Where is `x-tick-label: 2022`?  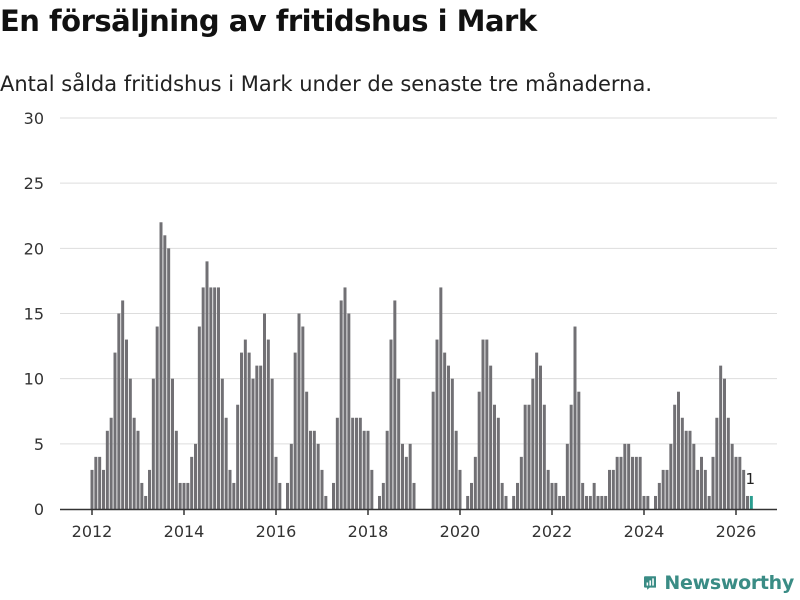
x-tick-label: 2022 is located at coordinates (552, 531).